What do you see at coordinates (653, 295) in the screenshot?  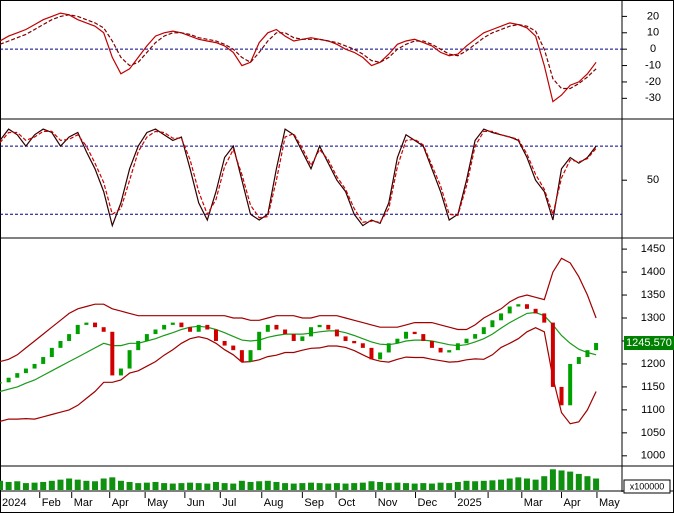 I see `y-tick-label: 1350` at bounding box center [653, 295].